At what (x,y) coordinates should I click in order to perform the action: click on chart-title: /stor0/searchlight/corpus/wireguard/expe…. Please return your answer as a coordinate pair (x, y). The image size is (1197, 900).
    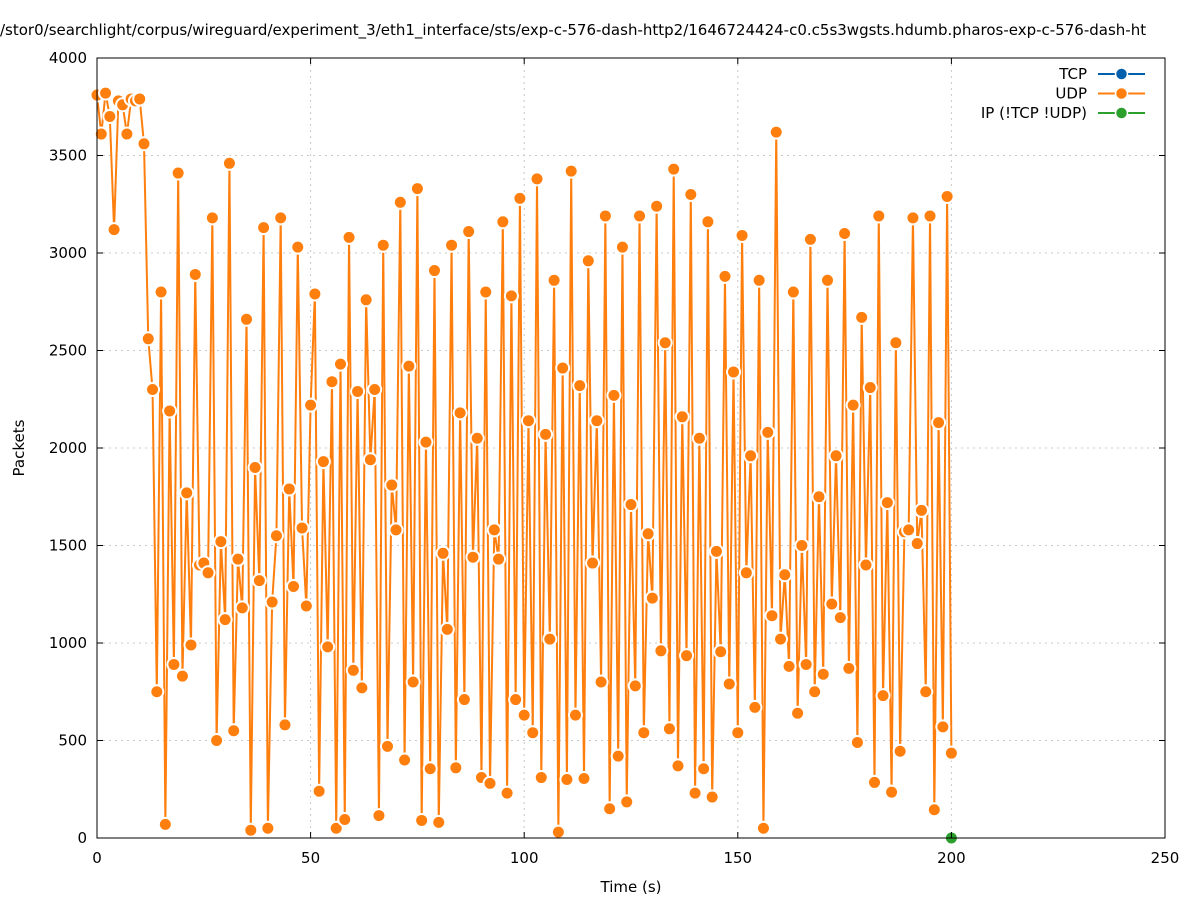
    Looking at the image, I should click on (573, 30).